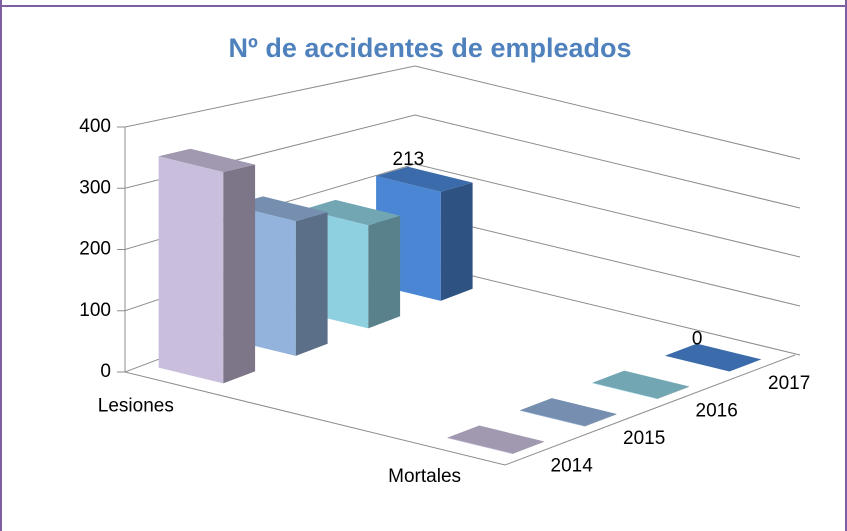 The height and width of the screenshot is (531, 847). Describe the element at coordinates (105, 371) in the screenshot. I see `y-tick-label: 0` at that location.